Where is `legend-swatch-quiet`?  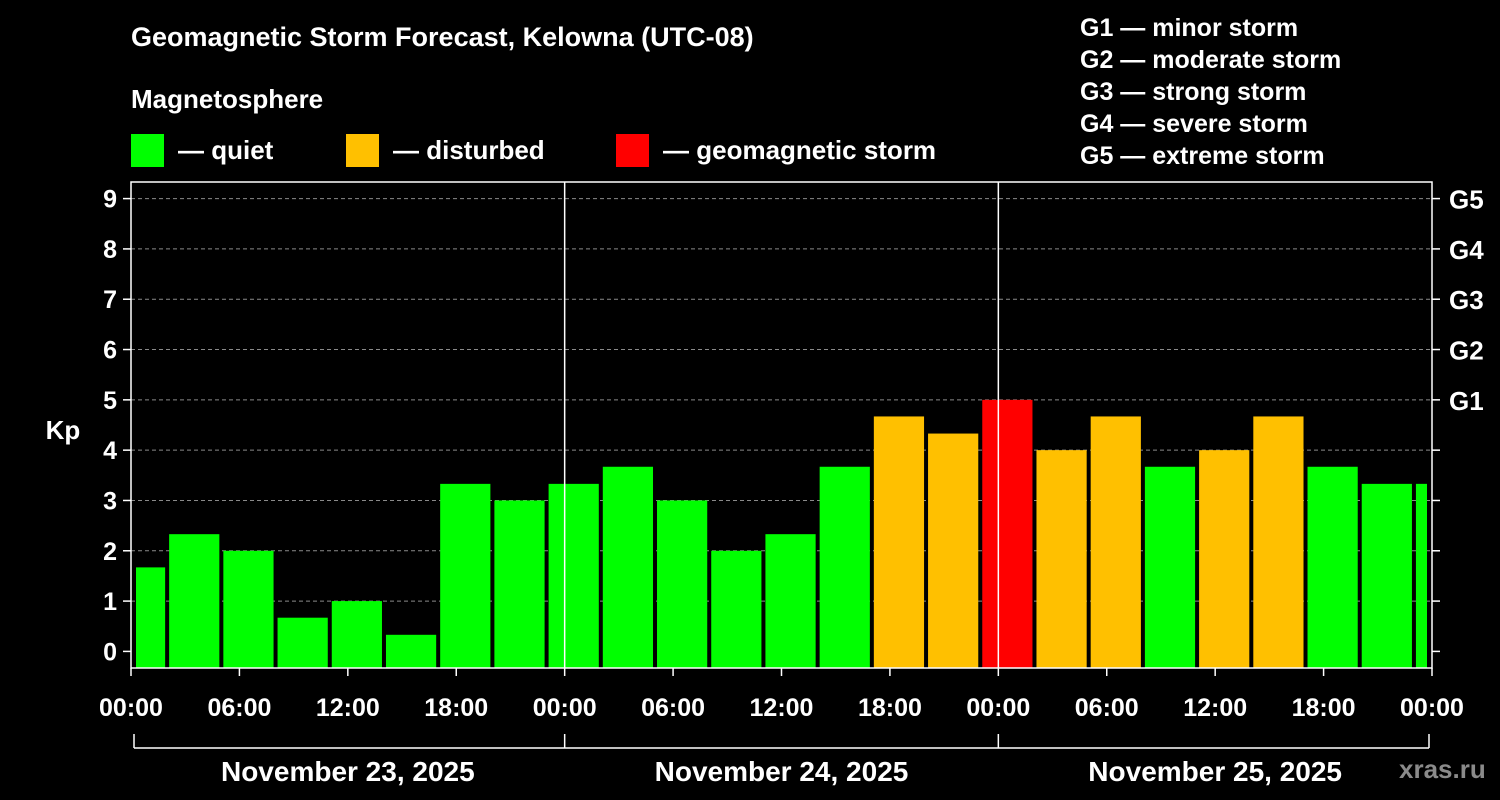 legend-swatch-quiet is located at coordinates (147, 150).